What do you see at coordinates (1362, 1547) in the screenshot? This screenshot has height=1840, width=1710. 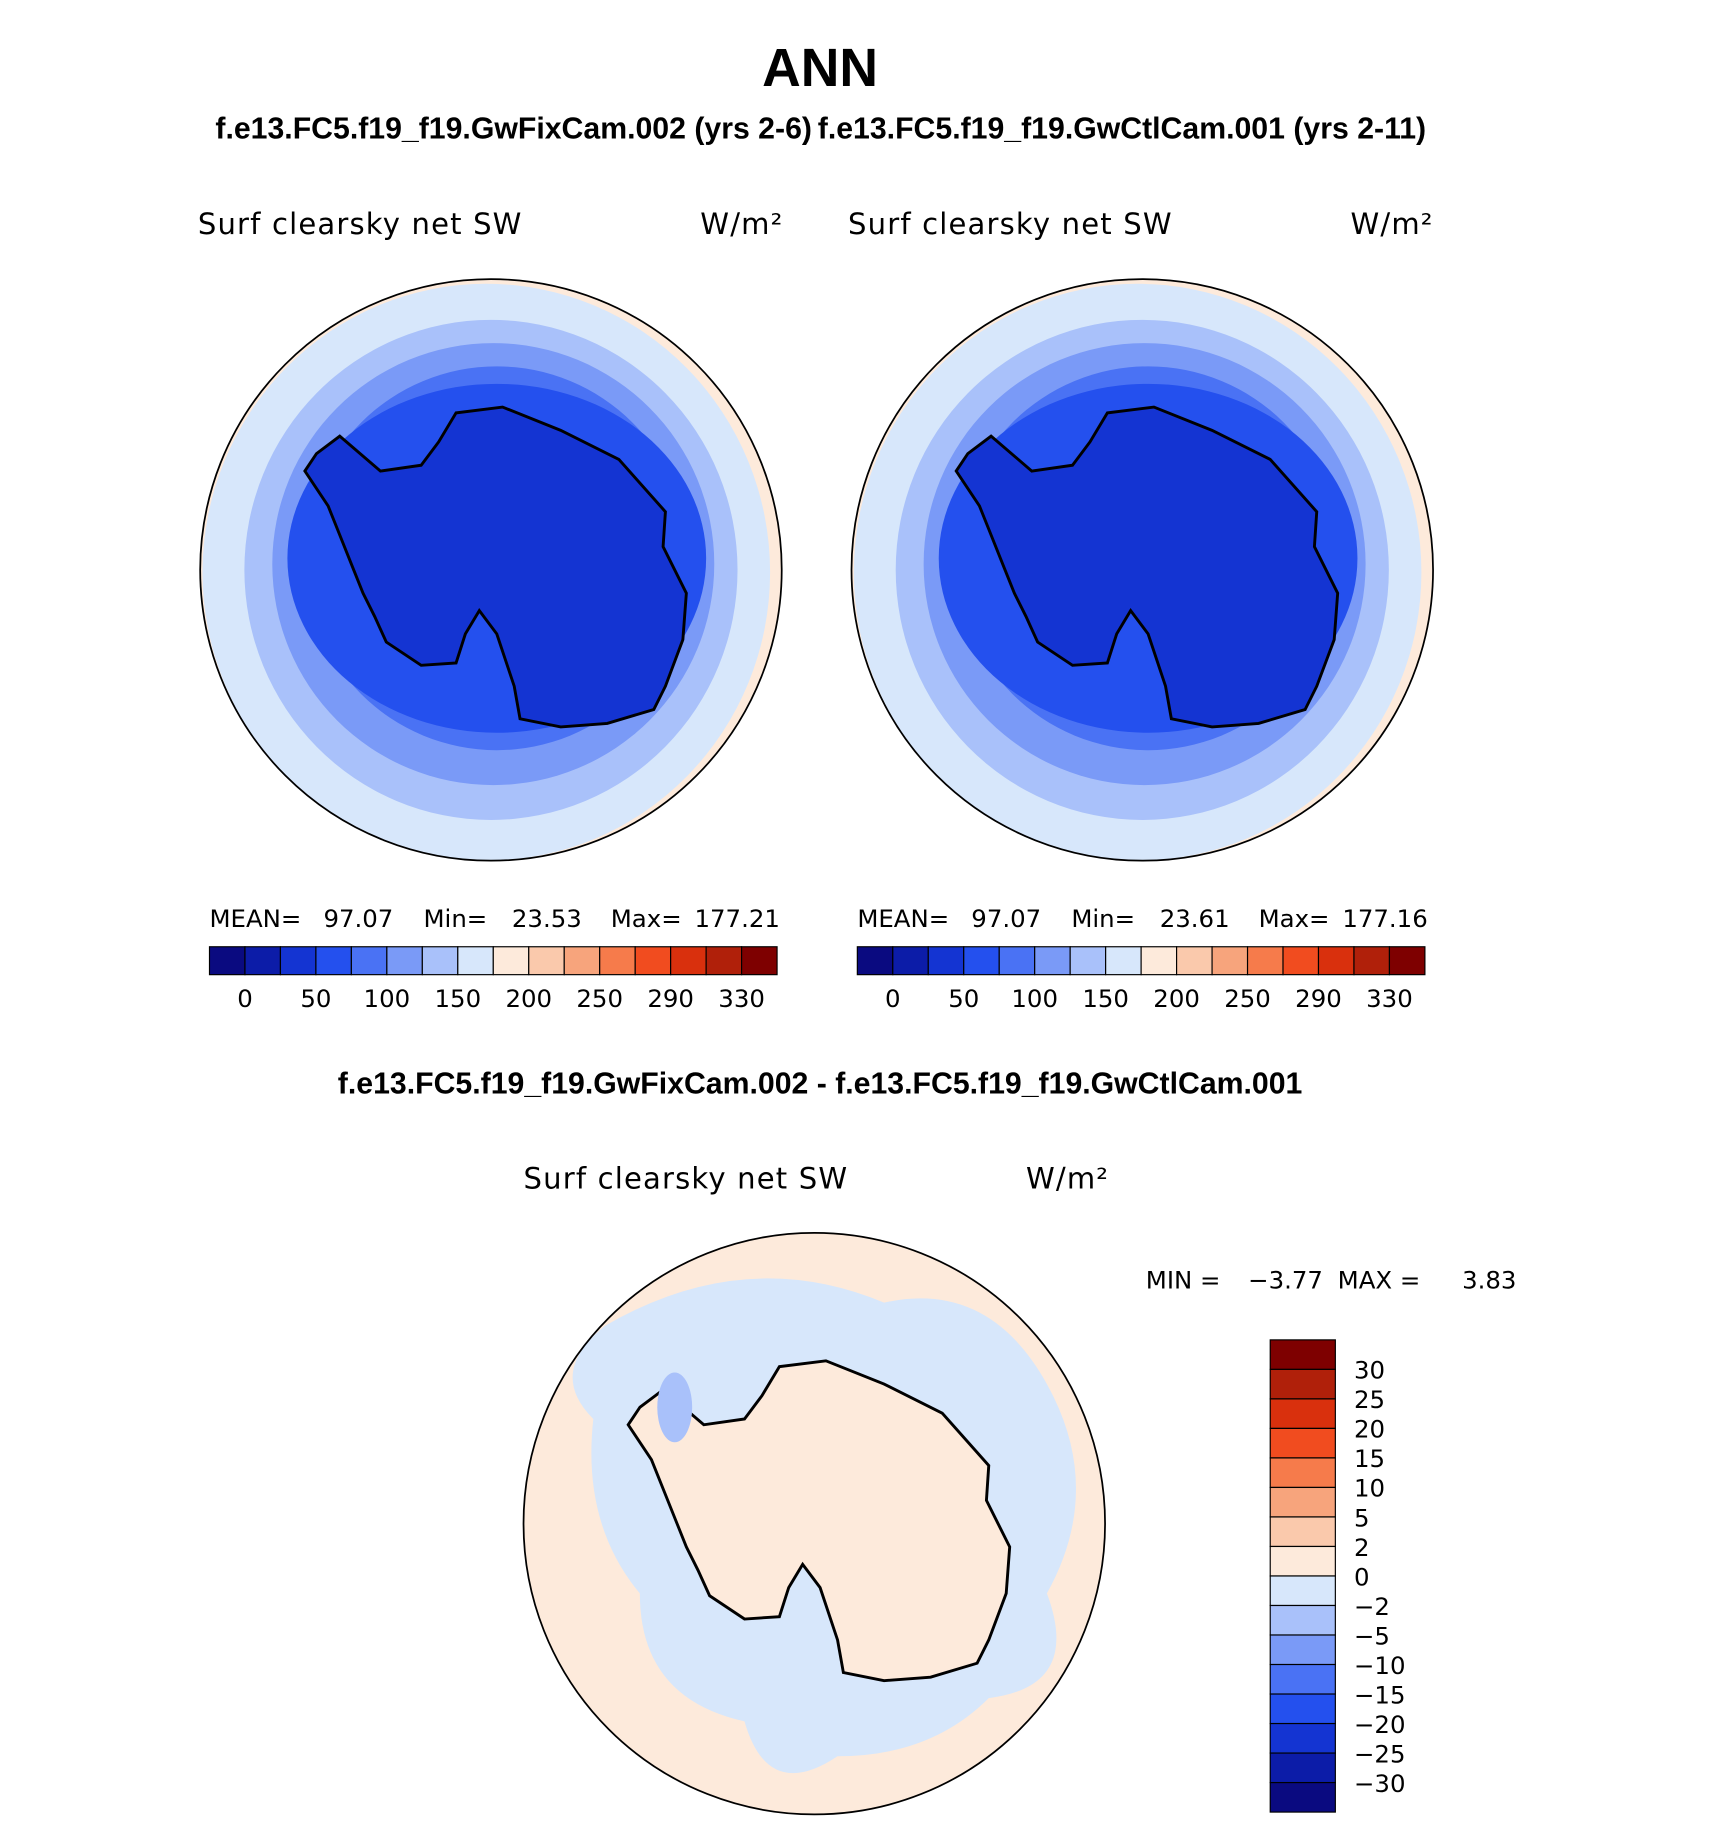 I see `colorbar-label: 2` at bounding box center [1362, 1547].